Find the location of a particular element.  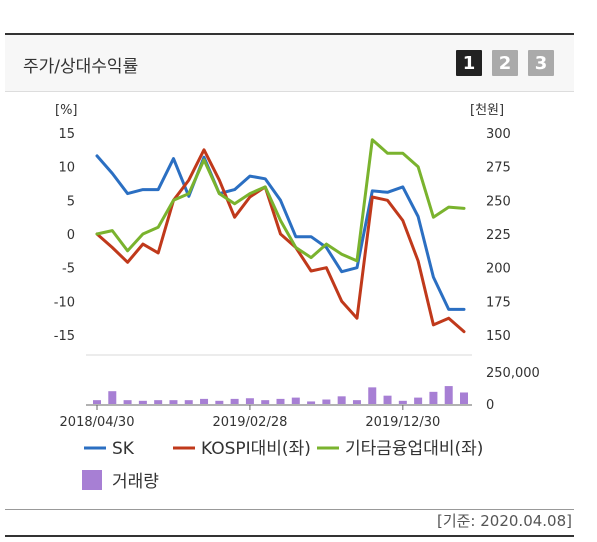

left-tick-label: 10 is located at coordinates (66, 168).